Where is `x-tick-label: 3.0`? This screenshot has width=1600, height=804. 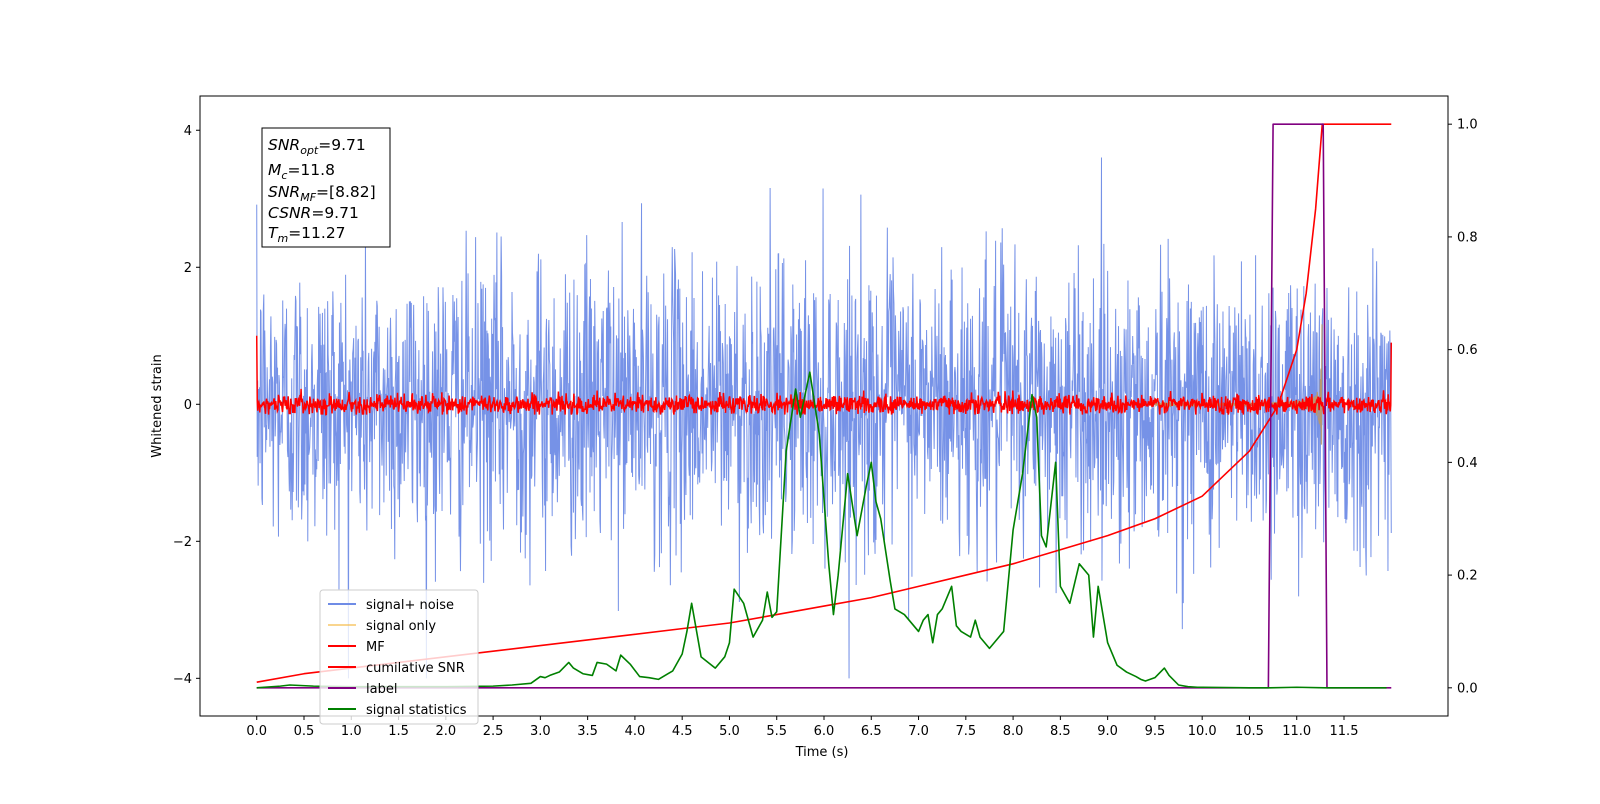
x-tick-label: 3.0 is located at coordinates (540, 731).